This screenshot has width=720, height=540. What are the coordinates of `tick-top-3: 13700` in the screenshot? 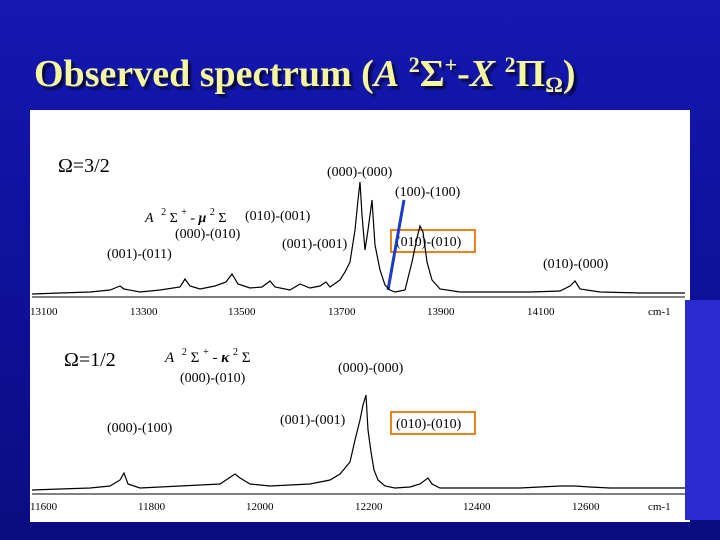 It's located at (342, 312).